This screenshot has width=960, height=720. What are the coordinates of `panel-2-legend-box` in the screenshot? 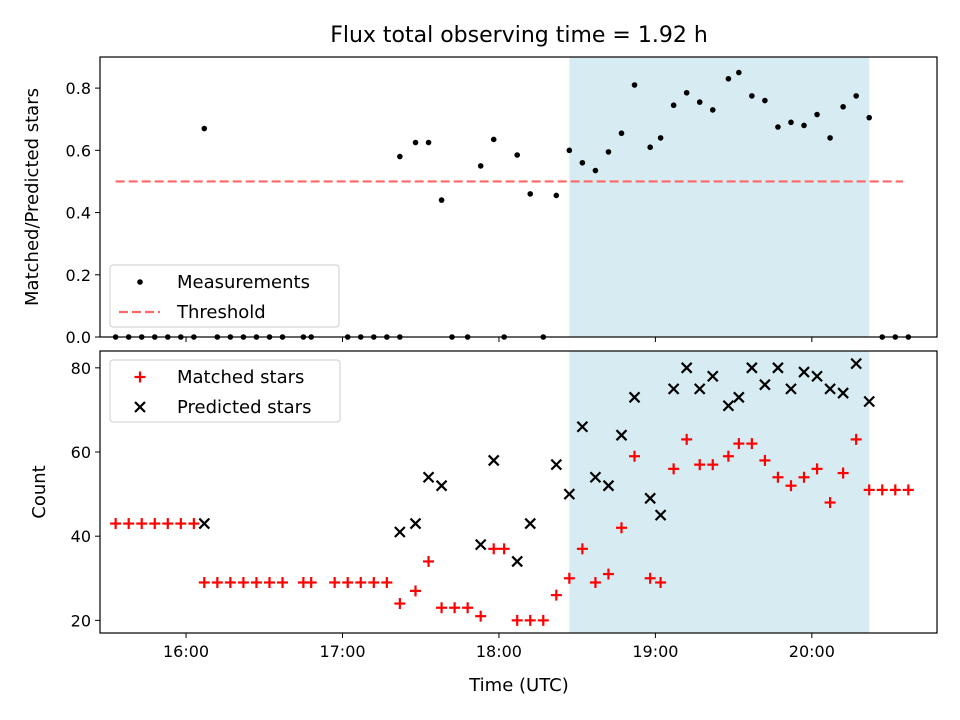 It's located at (225, 391).